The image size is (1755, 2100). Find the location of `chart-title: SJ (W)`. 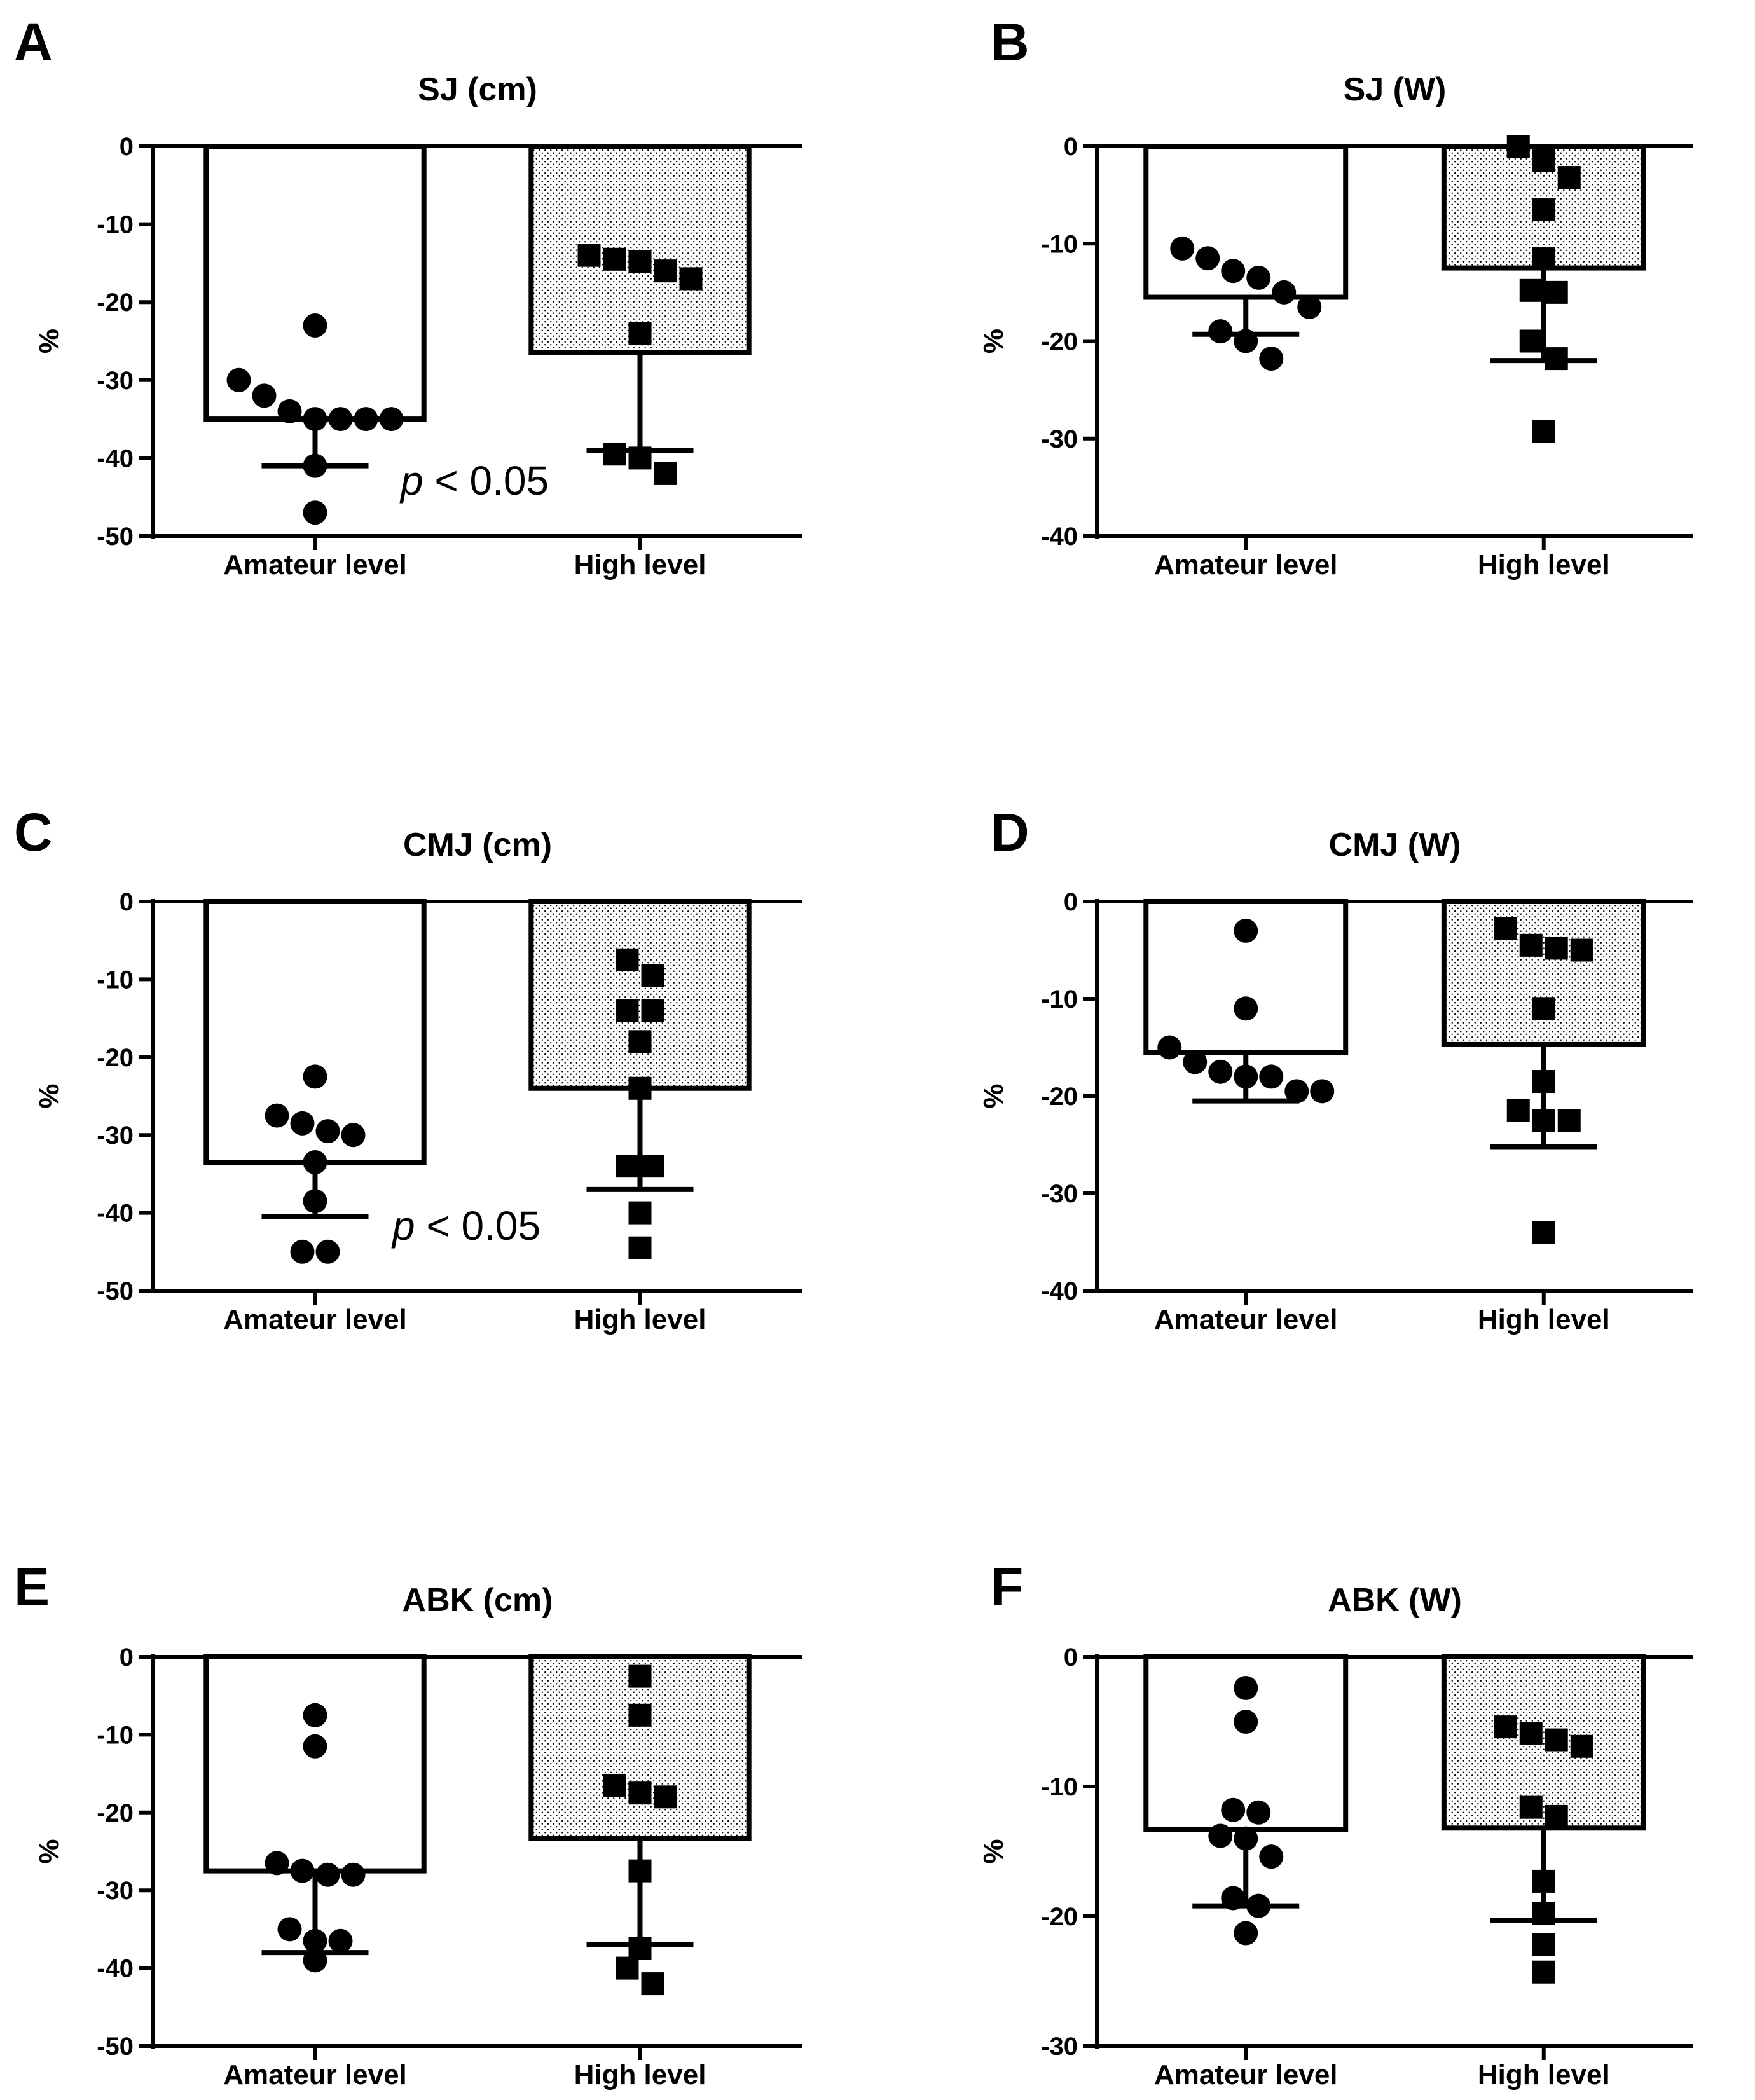

chart-title: SJ (W) is located at coordinates (1395, 89).